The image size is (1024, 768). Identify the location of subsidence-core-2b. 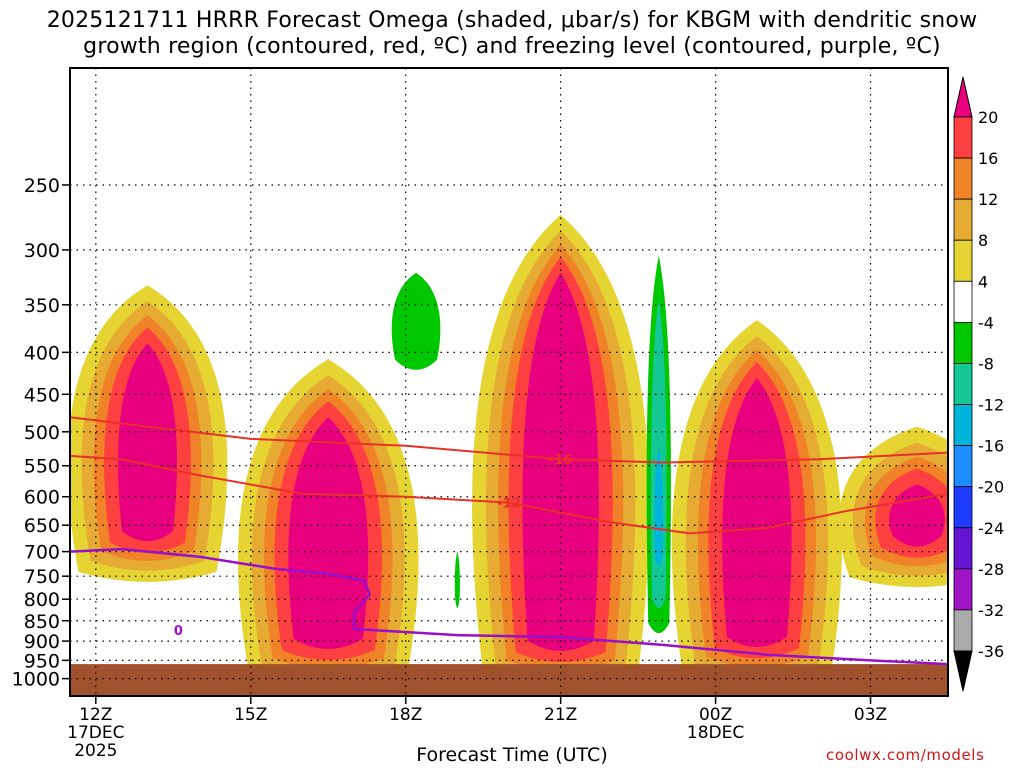
(659, 508).